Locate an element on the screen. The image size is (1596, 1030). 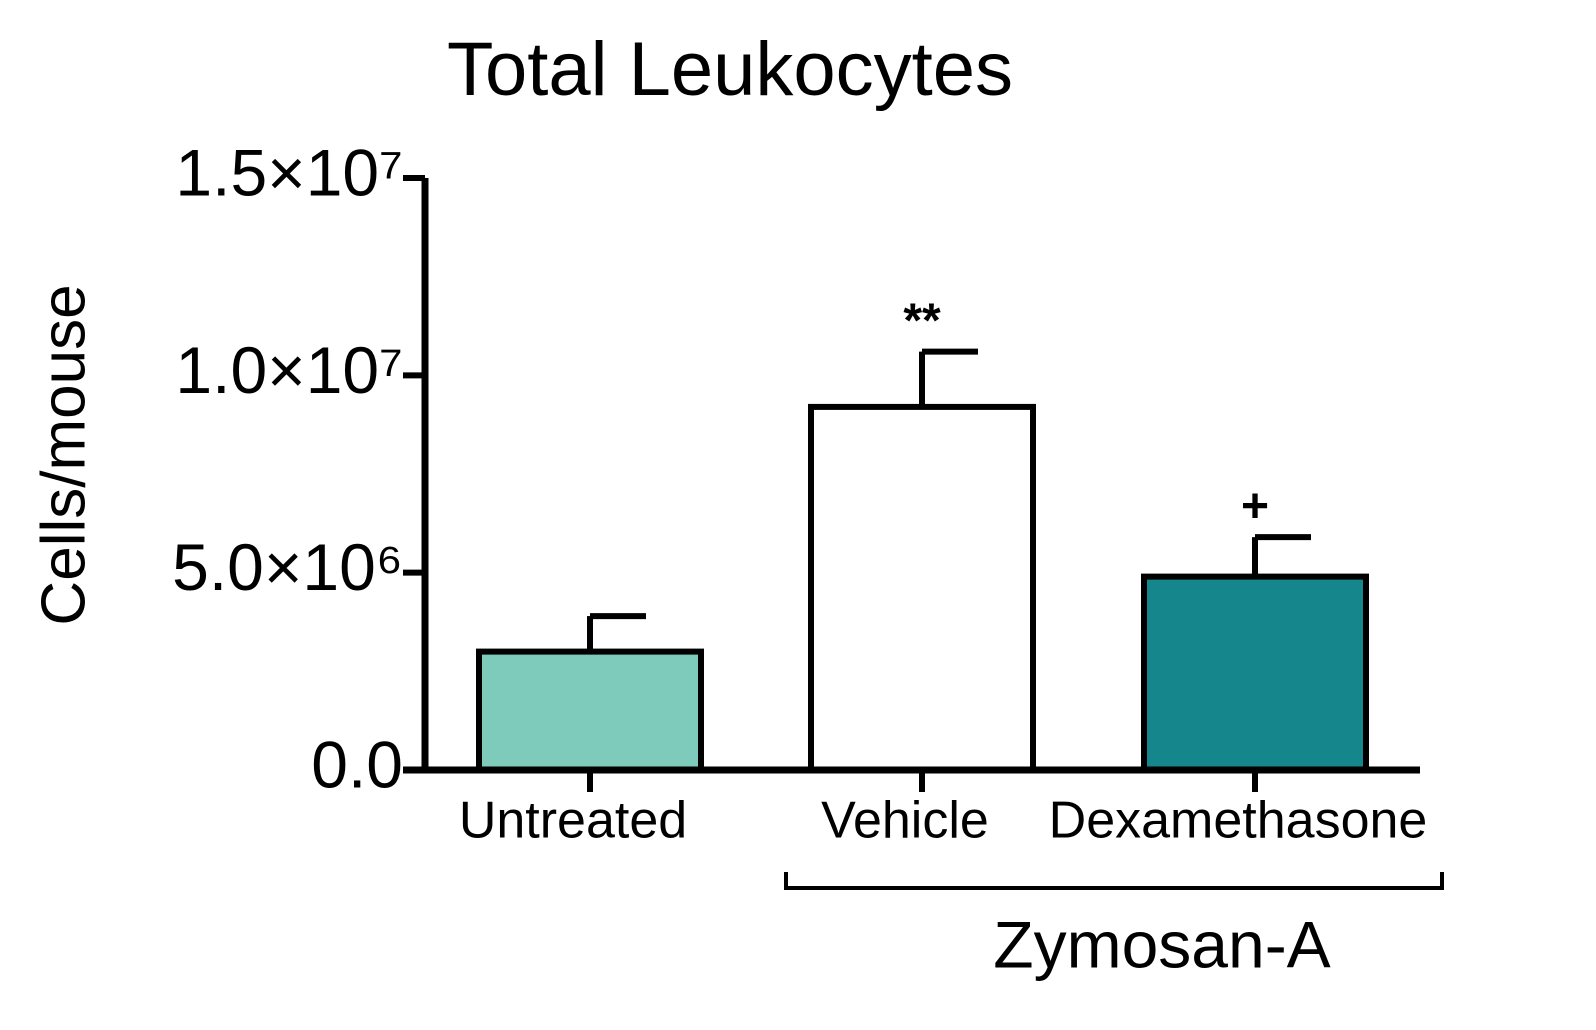
group-bracket is located at coordinates (1114, 881).